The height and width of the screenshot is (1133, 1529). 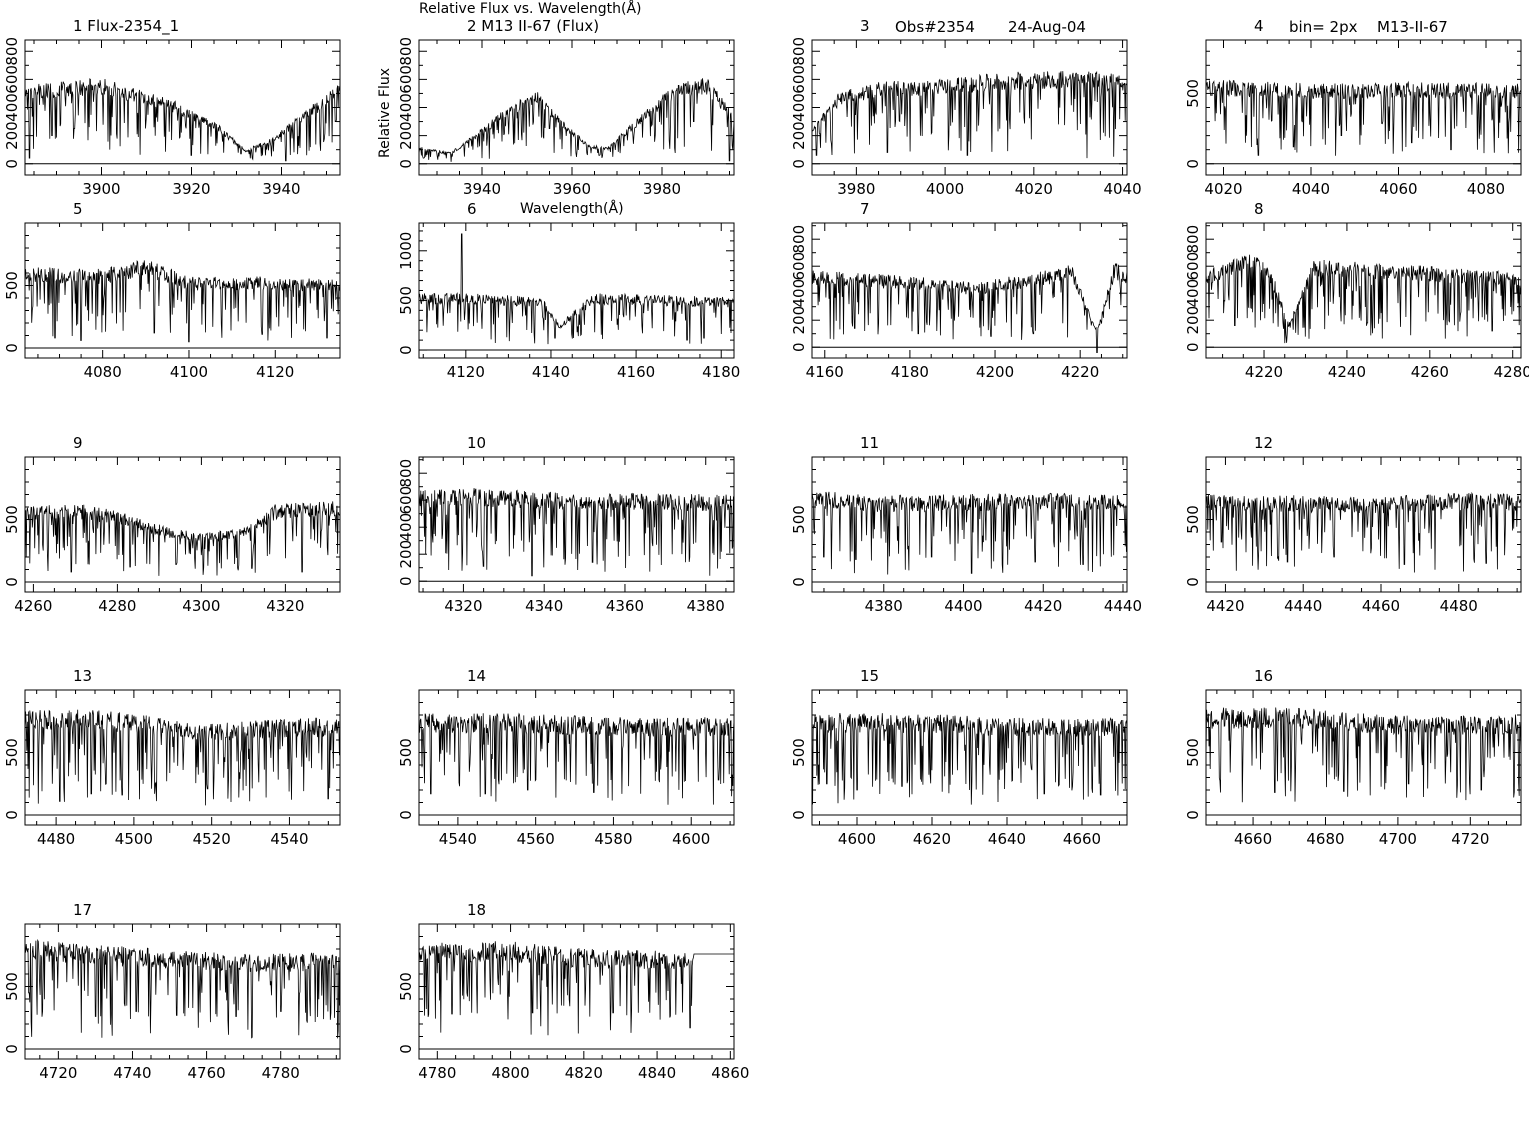 What do you see at coordinates (212, 839) in the screenshot?
I see `x-tick-label: 4520` at bounding box center [212, 839].